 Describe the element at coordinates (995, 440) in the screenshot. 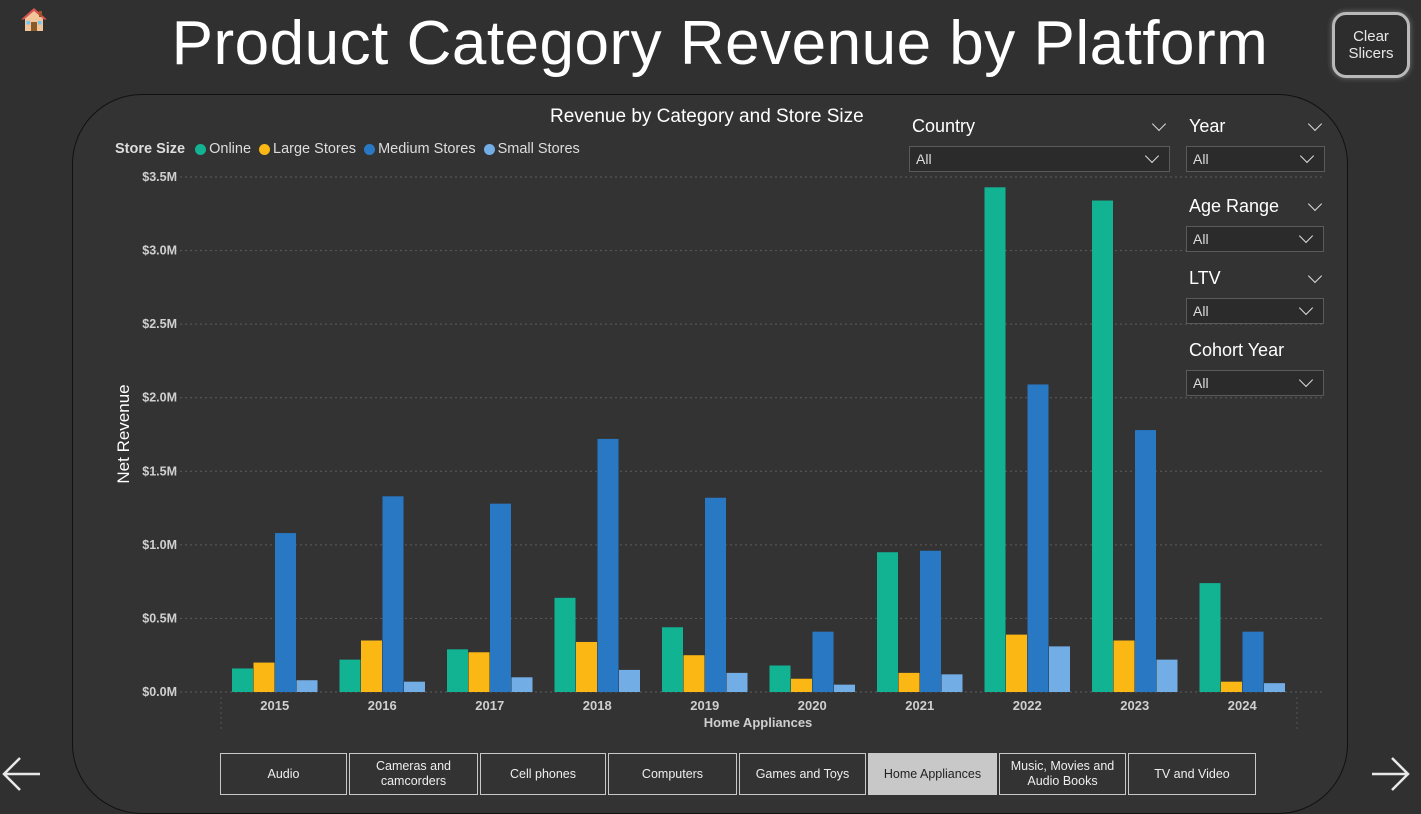

I see `bar-online-2022` at that location.